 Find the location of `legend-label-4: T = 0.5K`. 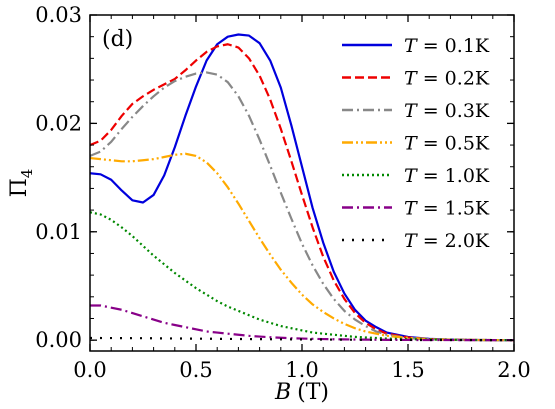

legend-label-4: T = 0.5K is located at coordinates (447, 144).